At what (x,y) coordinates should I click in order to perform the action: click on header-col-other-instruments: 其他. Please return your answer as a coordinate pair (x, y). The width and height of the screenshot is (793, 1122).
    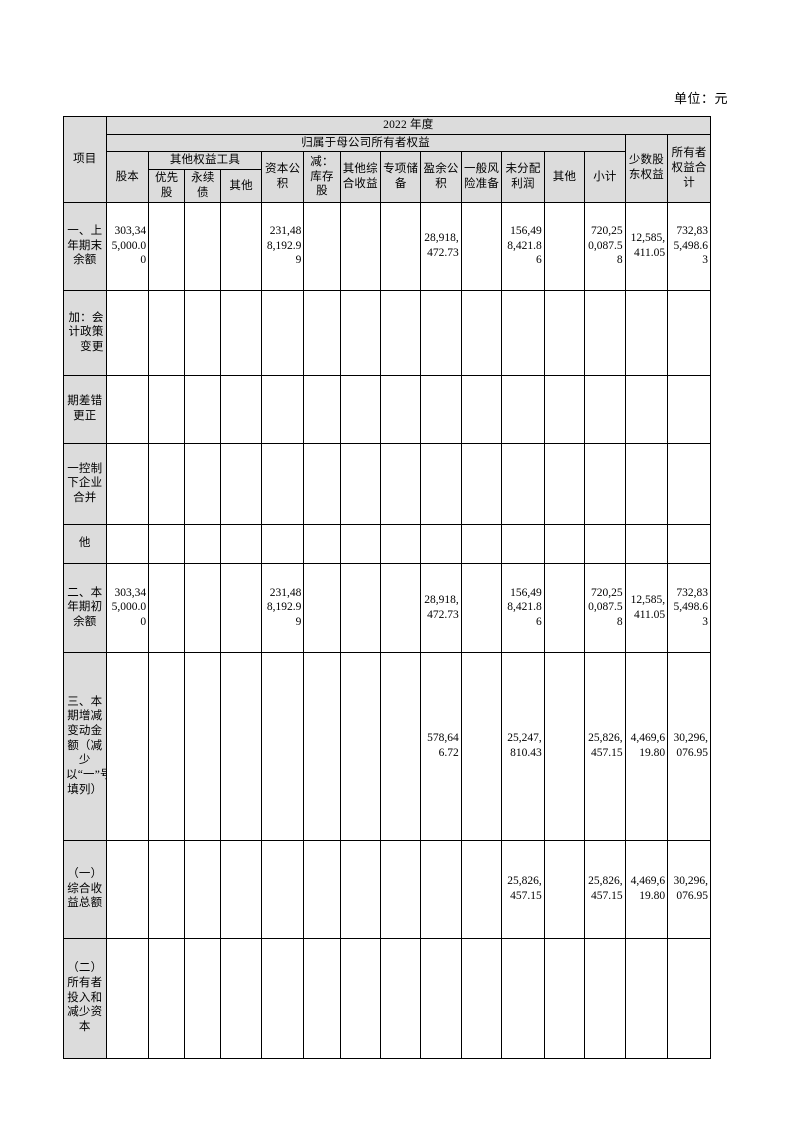
    Looking at the image, I should click on (241, 186).